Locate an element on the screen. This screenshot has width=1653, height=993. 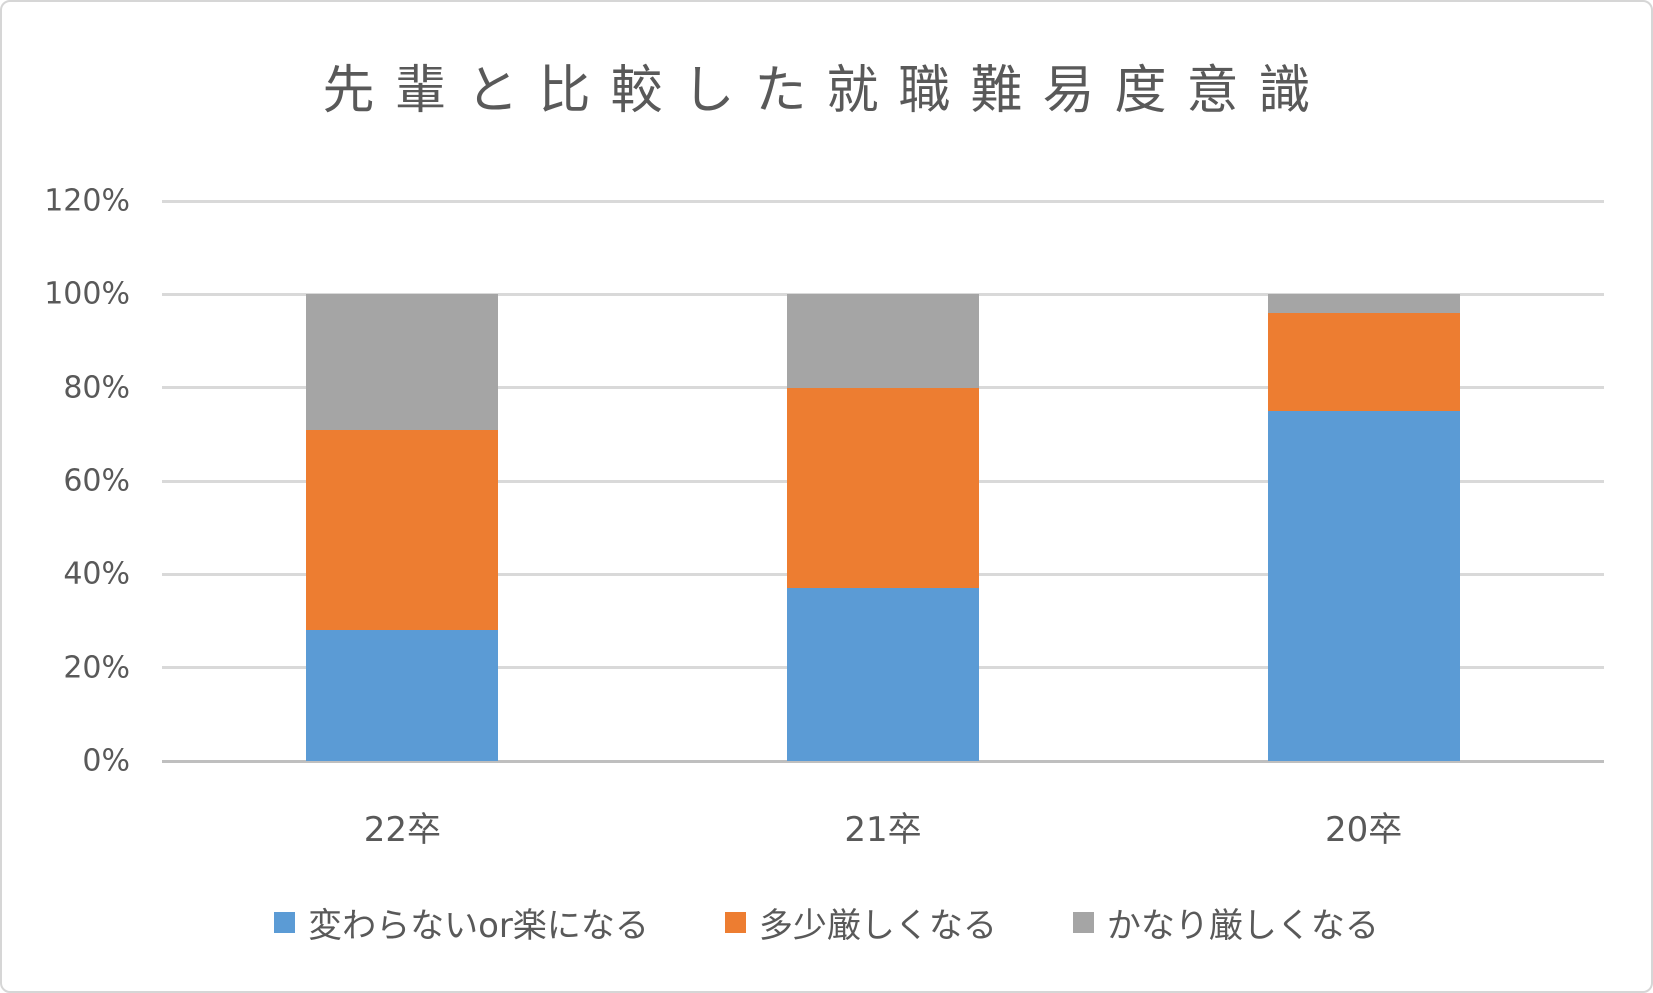
legend-item: 変わらないor楽になる is located at coordinates (461, 922).